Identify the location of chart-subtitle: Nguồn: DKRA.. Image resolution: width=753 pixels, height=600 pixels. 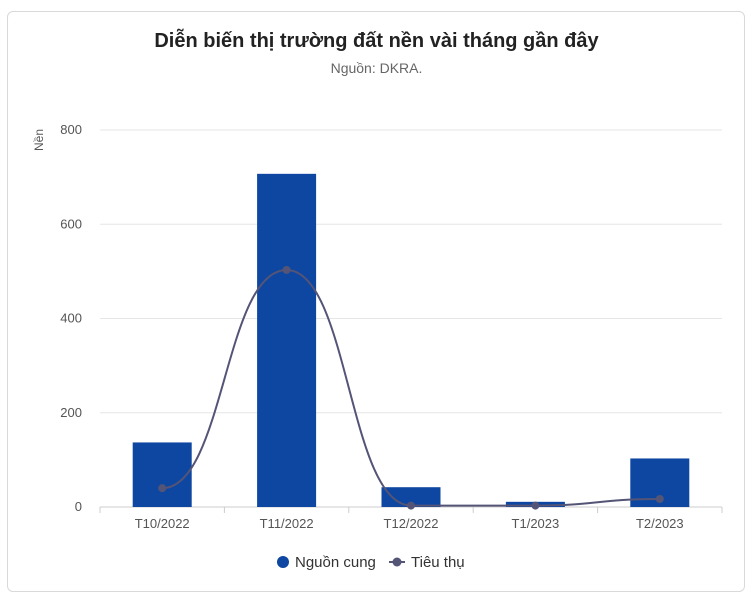
(376, 68).